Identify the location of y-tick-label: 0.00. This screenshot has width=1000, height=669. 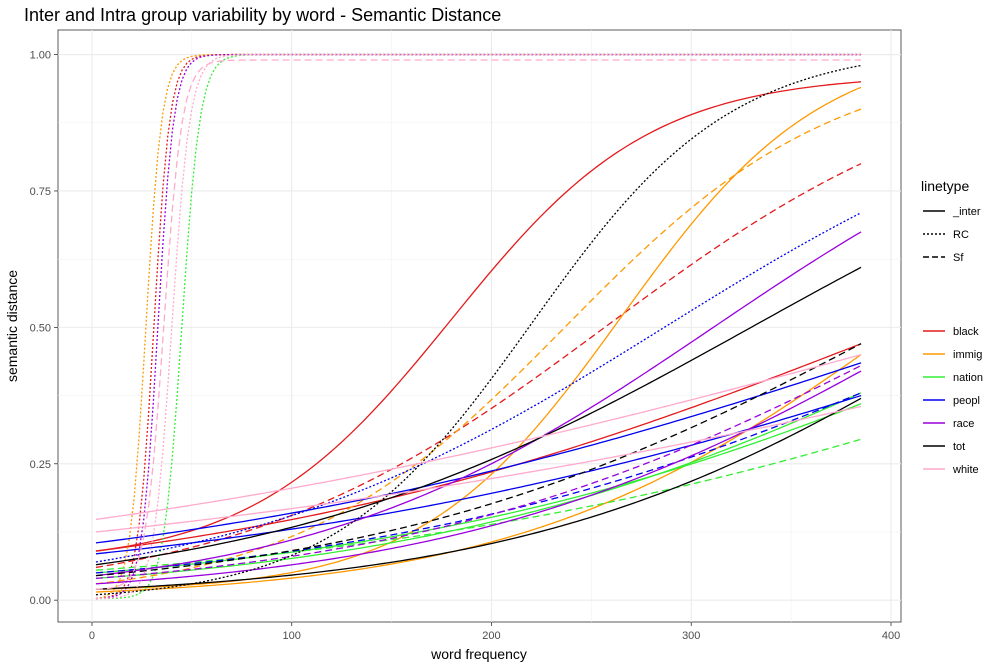
(40, 601).